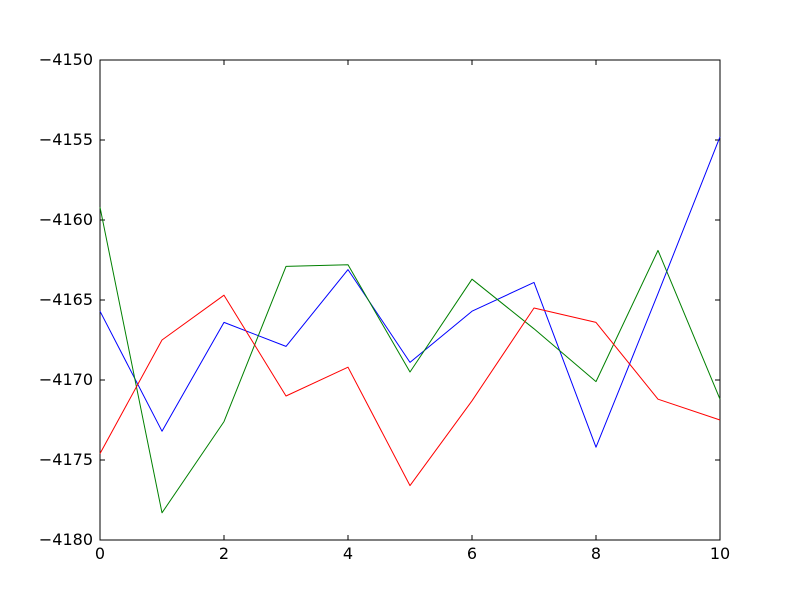 This screenshot has height=600, width=800. I want to click on x-tick-label: 10, so click(720, 553).